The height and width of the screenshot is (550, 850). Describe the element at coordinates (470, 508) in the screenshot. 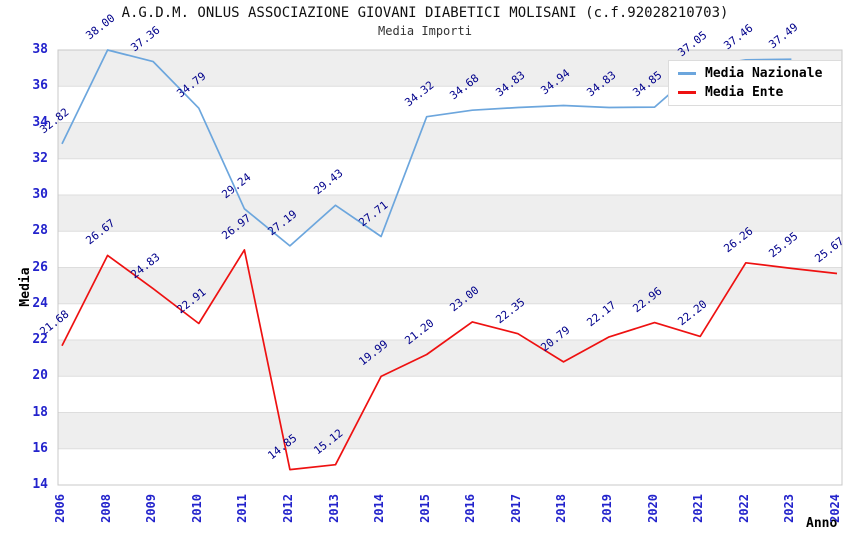

I see `x-tick-label: 2016` at that location.